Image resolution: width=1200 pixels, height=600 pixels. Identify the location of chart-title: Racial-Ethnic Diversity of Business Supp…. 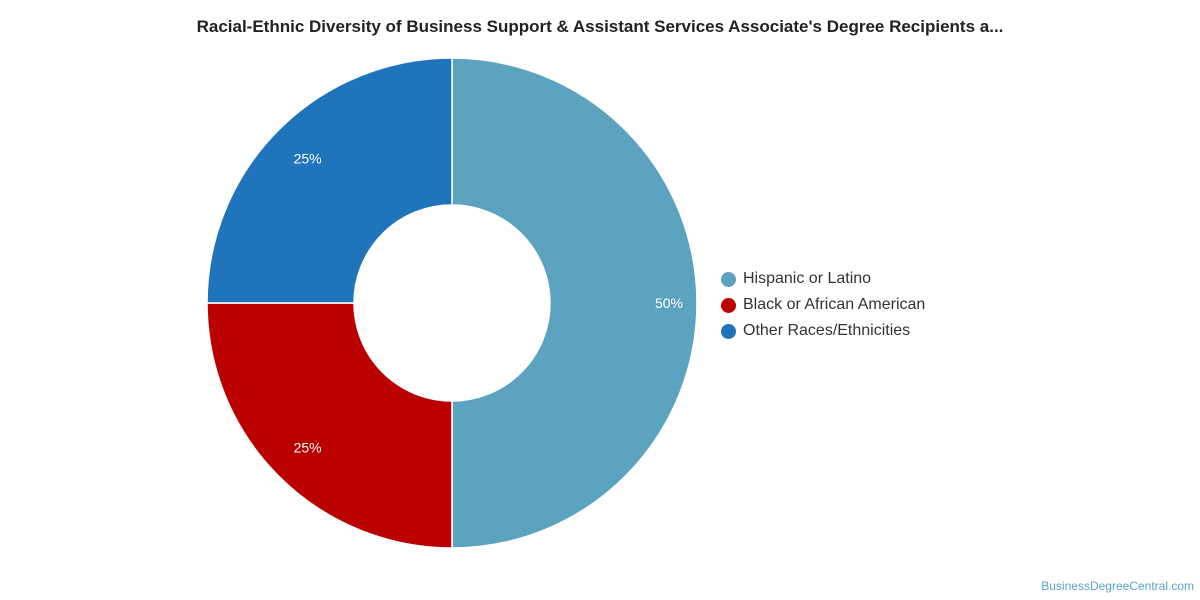
(600, 26).